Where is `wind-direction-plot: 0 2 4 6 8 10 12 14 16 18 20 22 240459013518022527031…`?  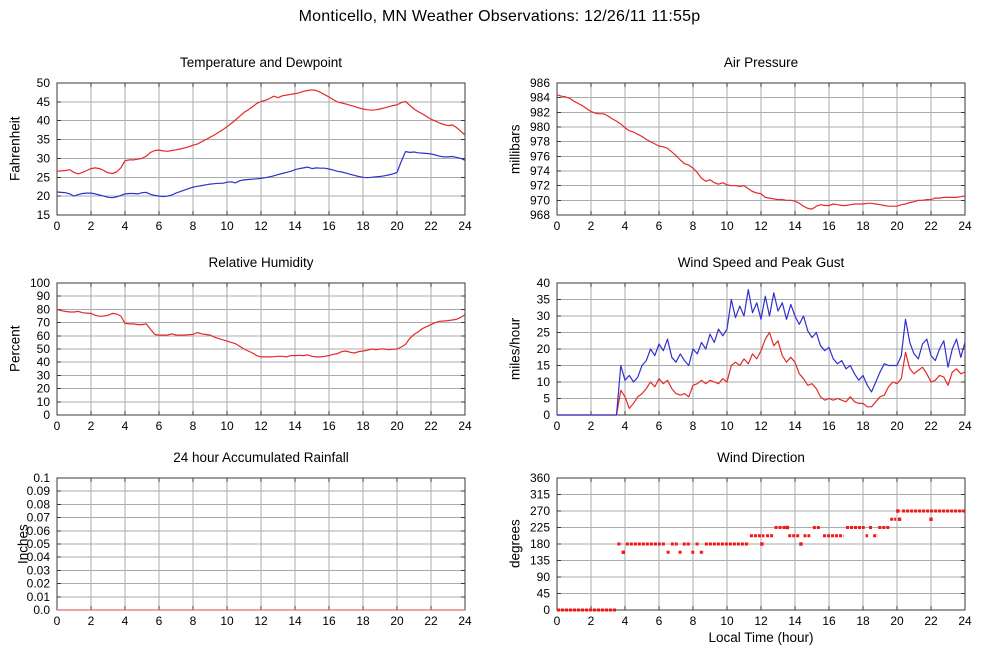 wind-direction-plot: 0 2 4 6 8 10 12 14 16 18 20 22 240459013518022527031… is located at coordinates (751, 549).